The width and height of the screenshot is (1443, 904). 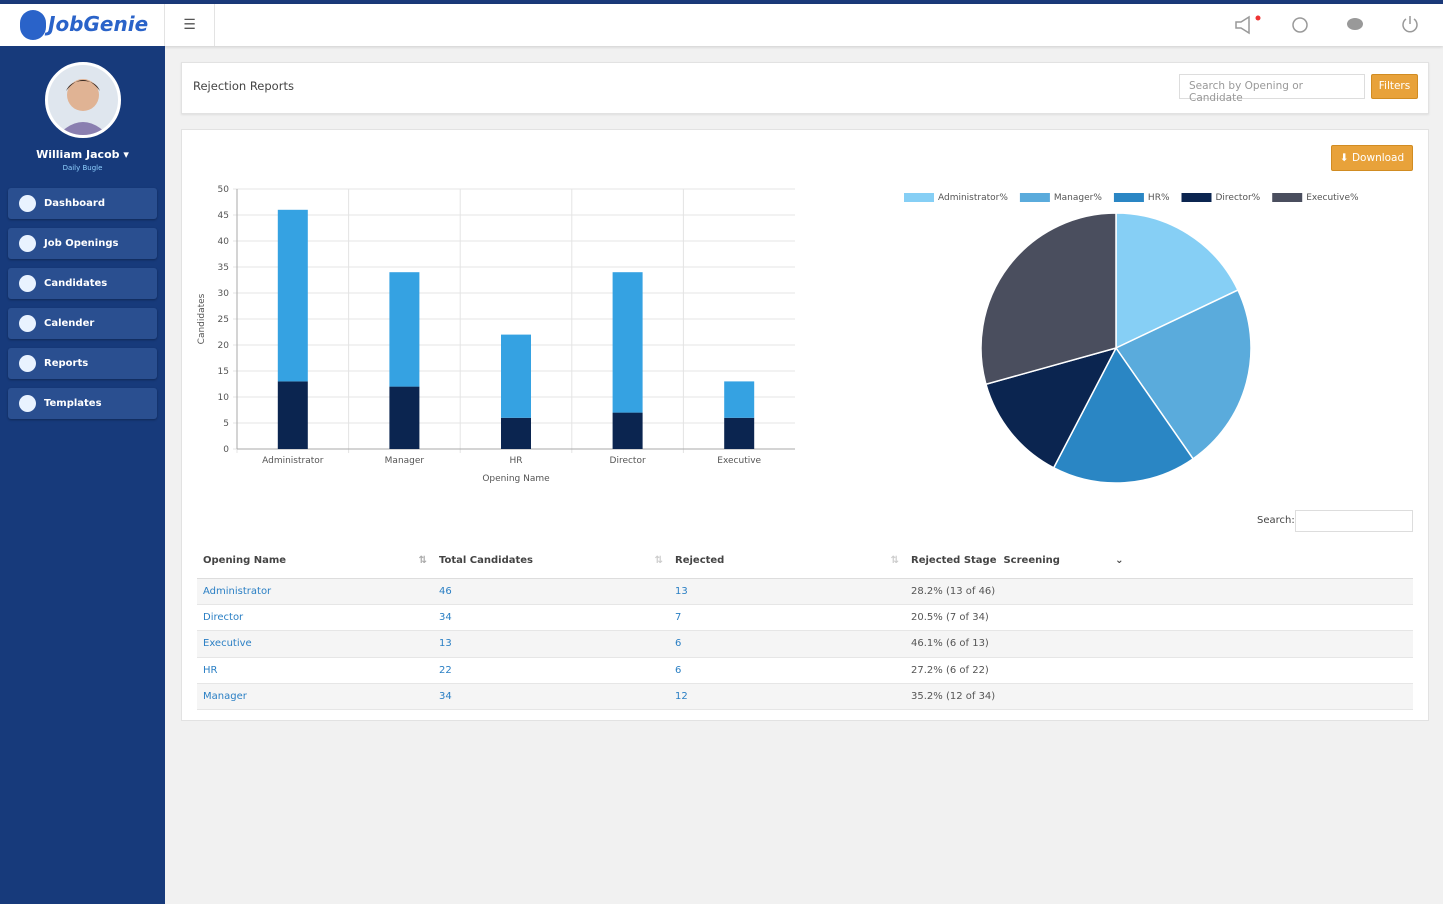 I want to click on search-input: Search by Opening or Candidate, so click(x=1272, y=89).